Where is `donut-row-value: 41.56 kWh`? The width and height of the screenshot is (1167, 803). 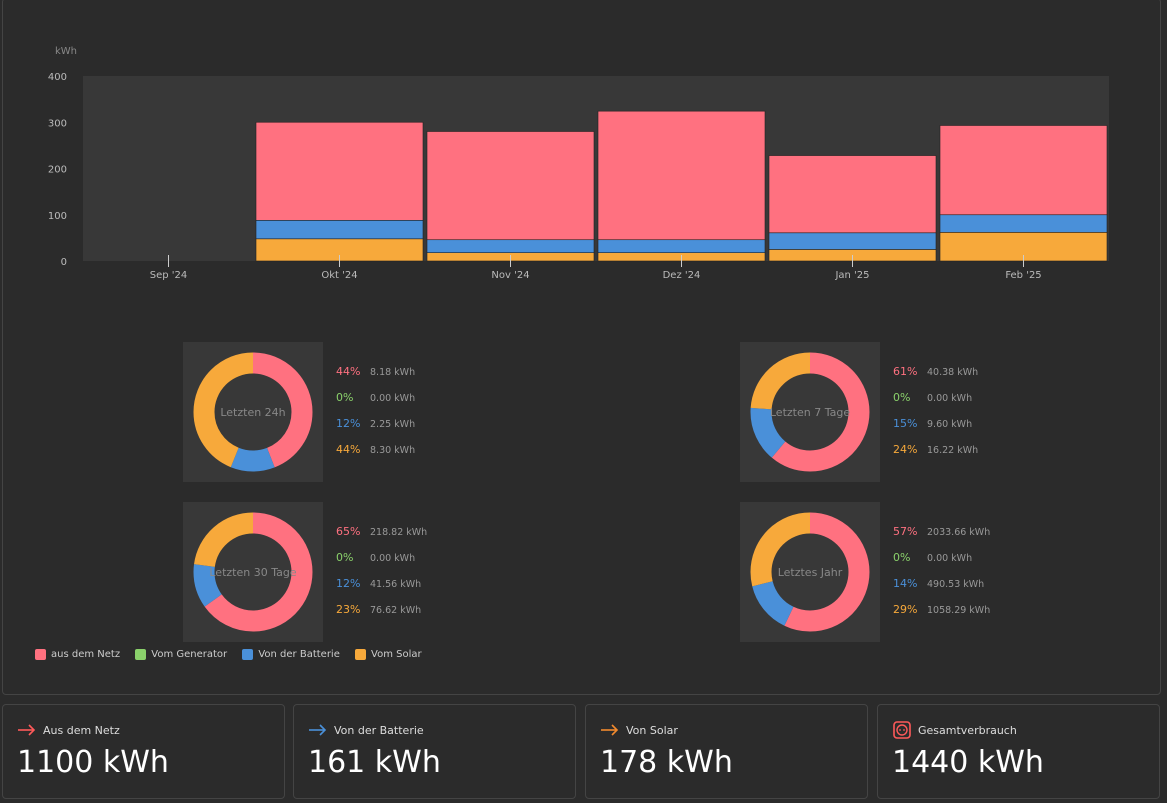
donut-row-value: 41.56 kWh is located at coordinates (396, 584).